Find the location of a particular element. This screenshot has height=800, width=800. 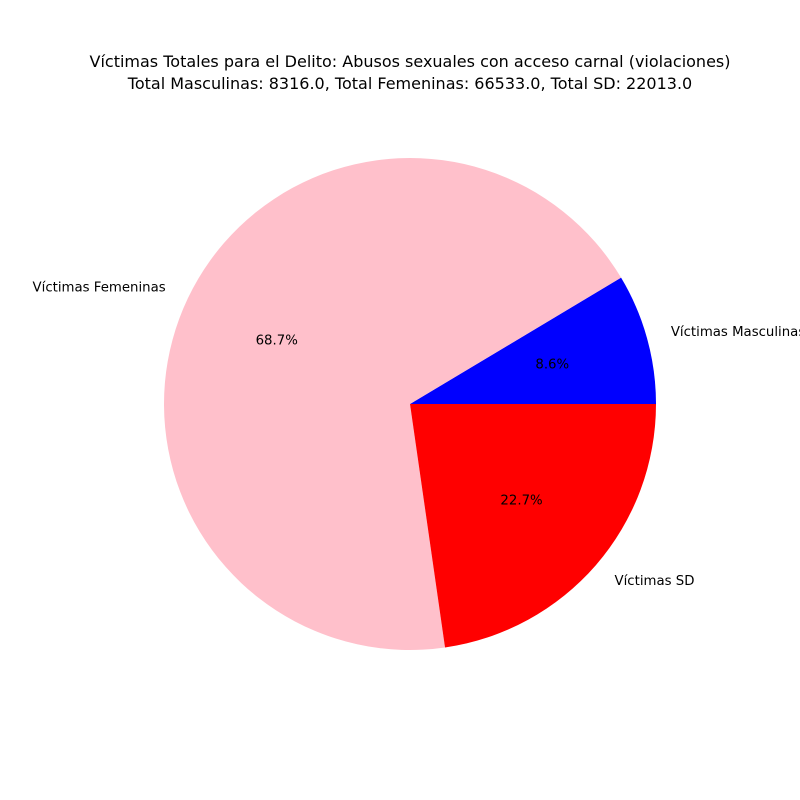

slice-label-victimas-sd: Víctimas SD is located at coordinates (655, 581).